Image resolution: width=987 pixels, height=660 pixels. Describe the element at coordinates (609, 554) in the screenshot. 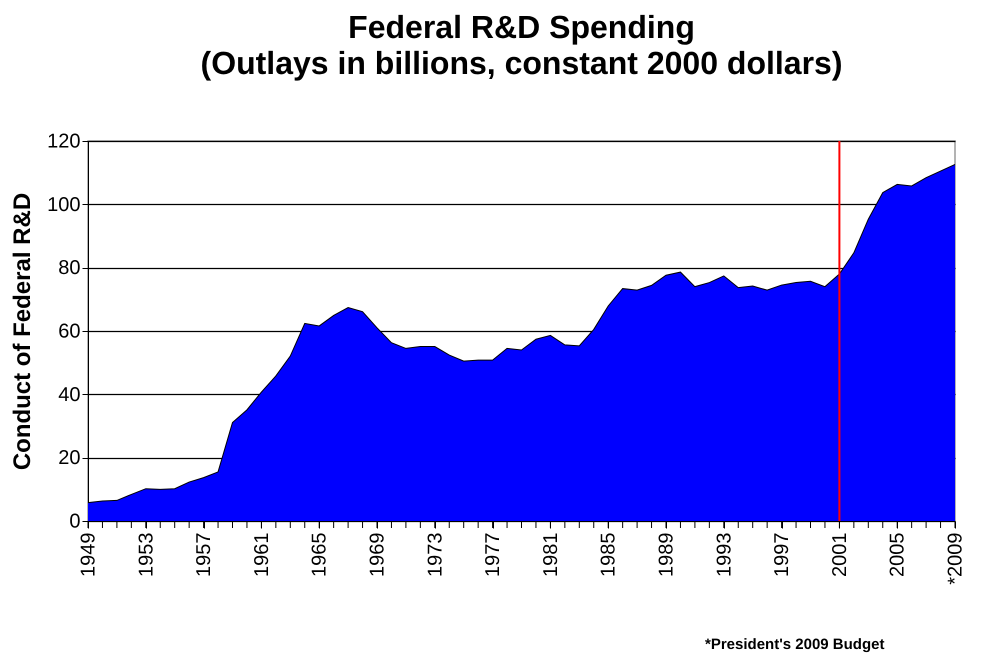

I see `x-tick-label: 1985` at that location.